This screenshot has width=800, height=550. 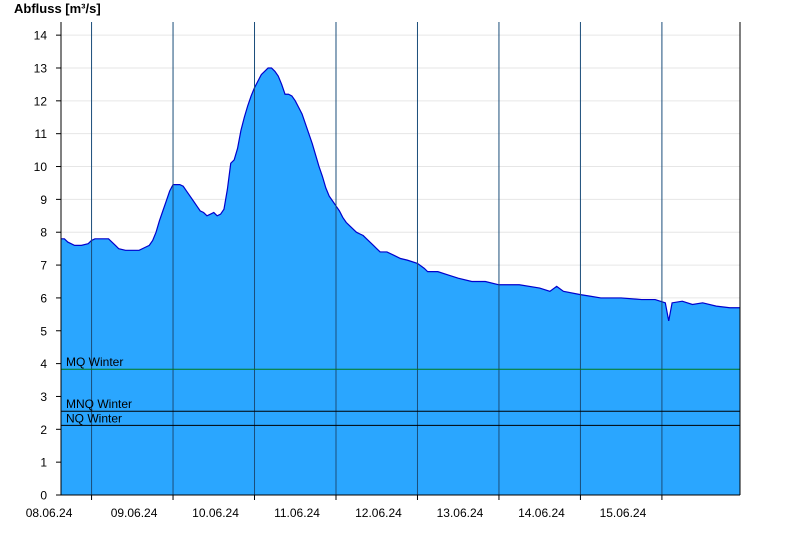 What do you see at coordinates (623, 513) in the screenshot?
I see `x-tick-label: 15.06.24` at bounding box center [623, 513].